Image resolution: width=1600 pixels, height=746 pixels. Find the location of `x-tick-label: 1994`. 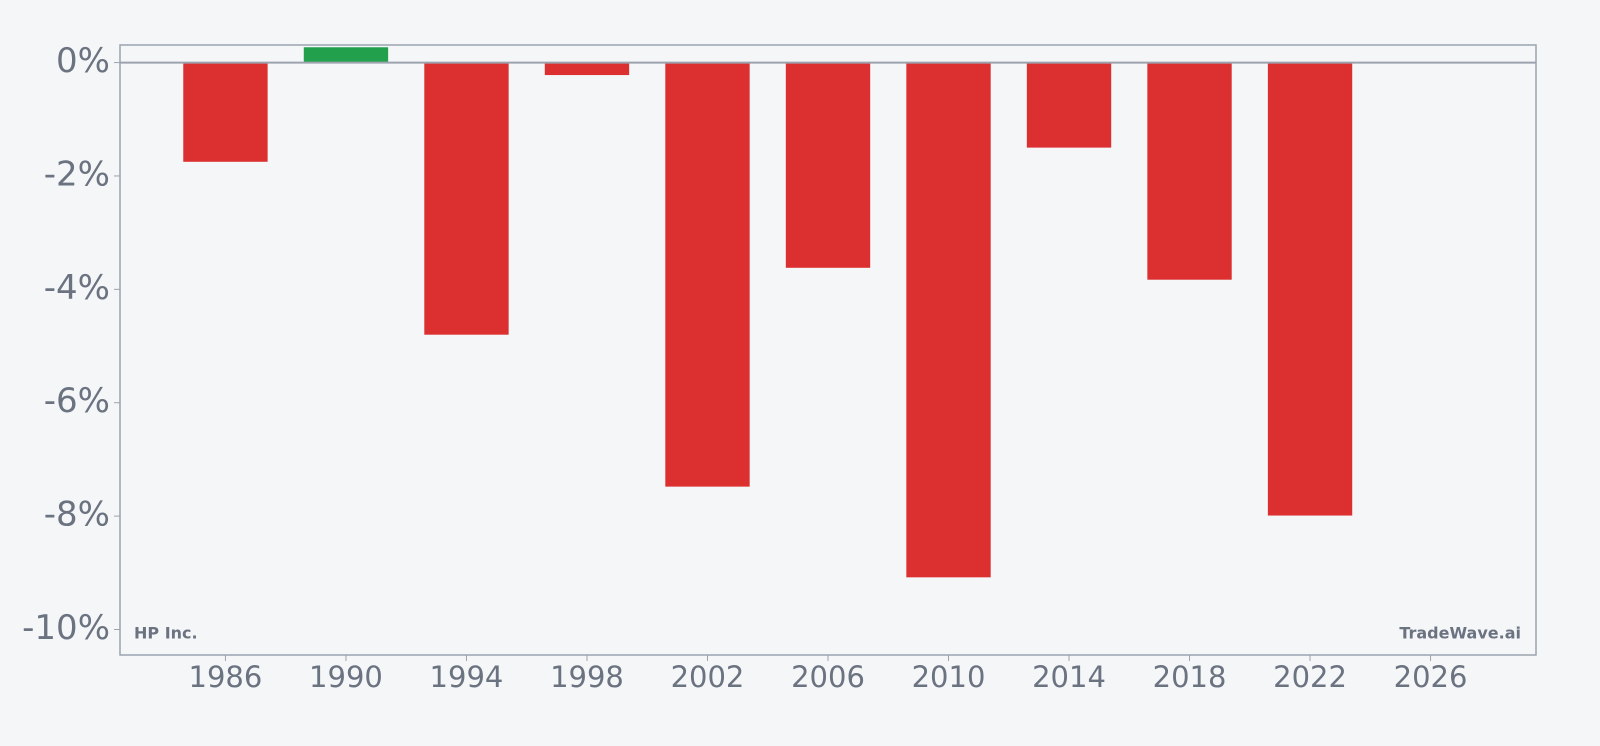

x-tick-label: 1994 is located at coordinates (467, 677).